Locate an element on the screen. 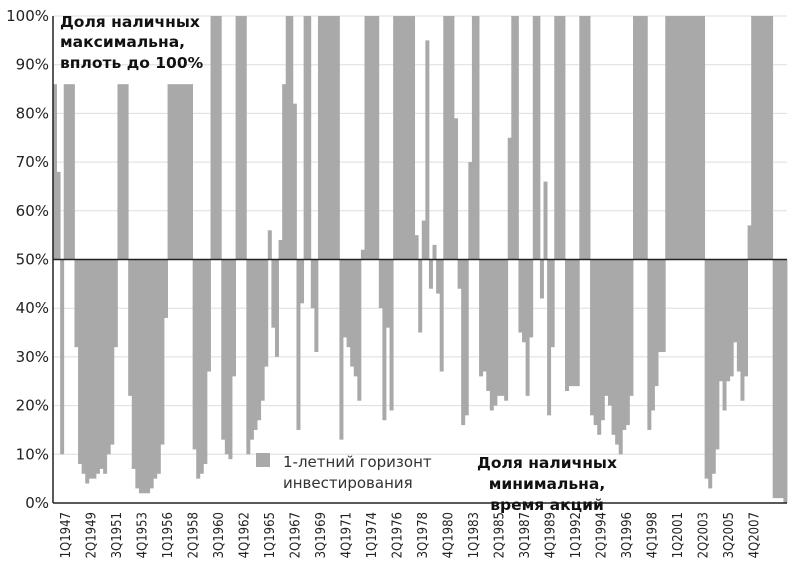 This screenshot has height=578, width=793. x-tick-label: 4Q2007 is located at coordinates (754, 535).